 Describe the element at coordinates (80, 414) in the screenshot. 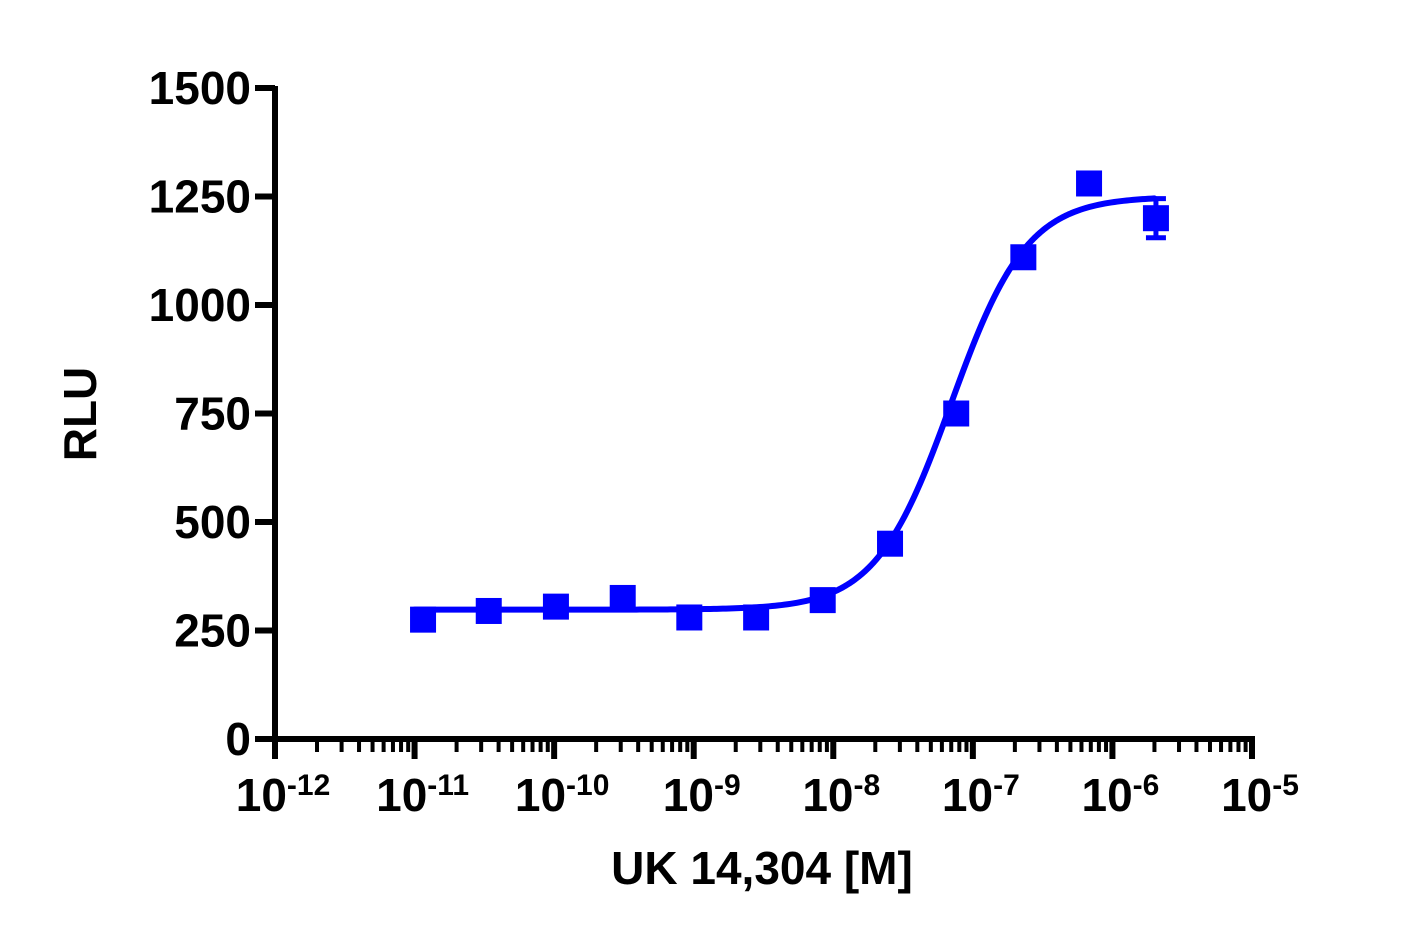

I see `y-axis-title: RLU` at that location.